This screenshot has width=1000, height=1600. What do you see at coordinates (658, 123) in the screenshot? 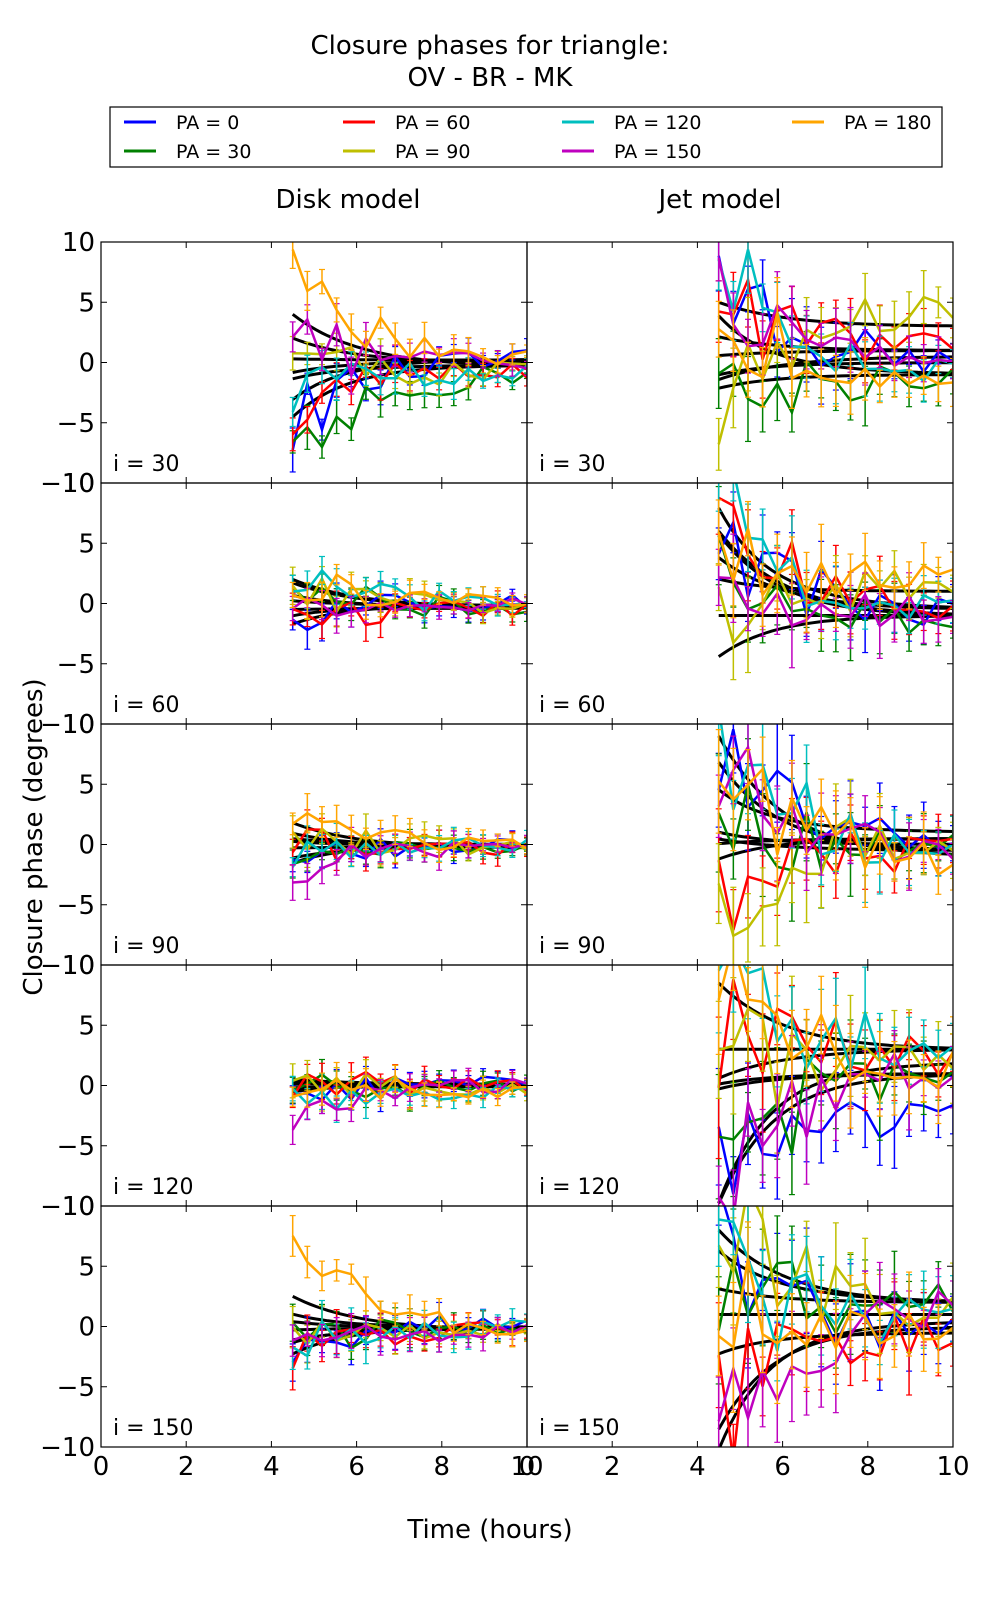
I see `legend-label-4: PA = 120` at bounding box center [658, 123].